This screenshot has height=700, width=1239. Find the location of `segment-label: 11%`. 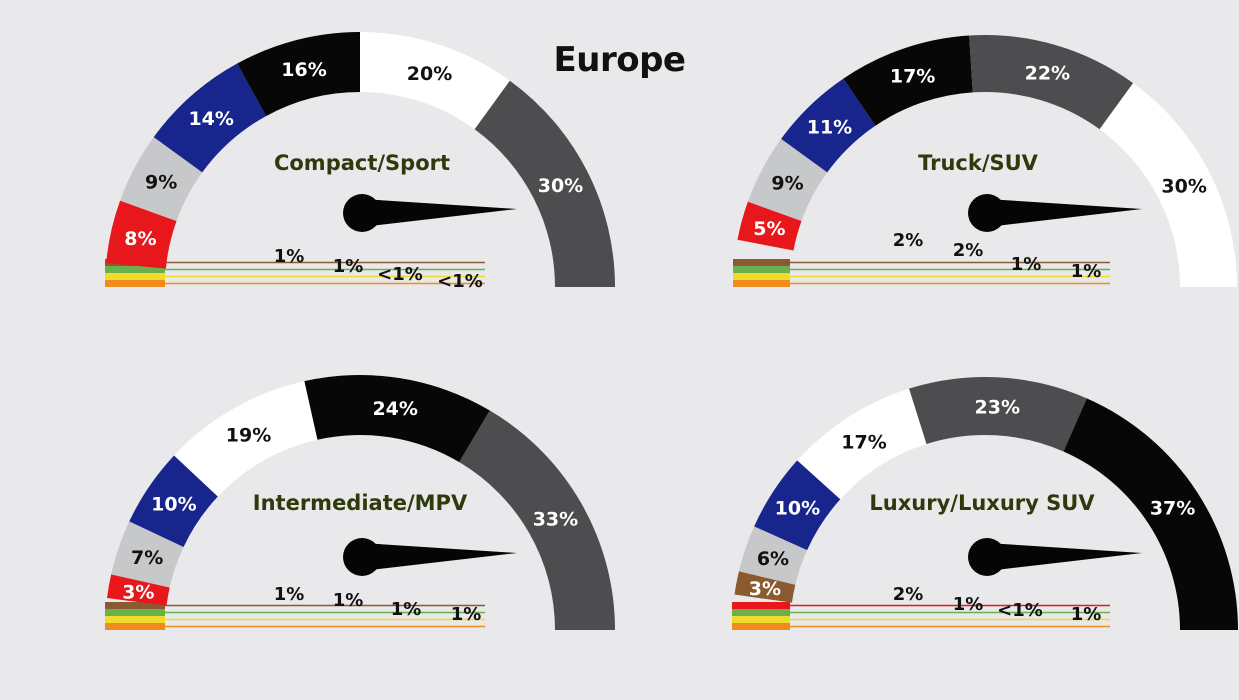

segment-label: 11% is located at coordinates (829, 127).